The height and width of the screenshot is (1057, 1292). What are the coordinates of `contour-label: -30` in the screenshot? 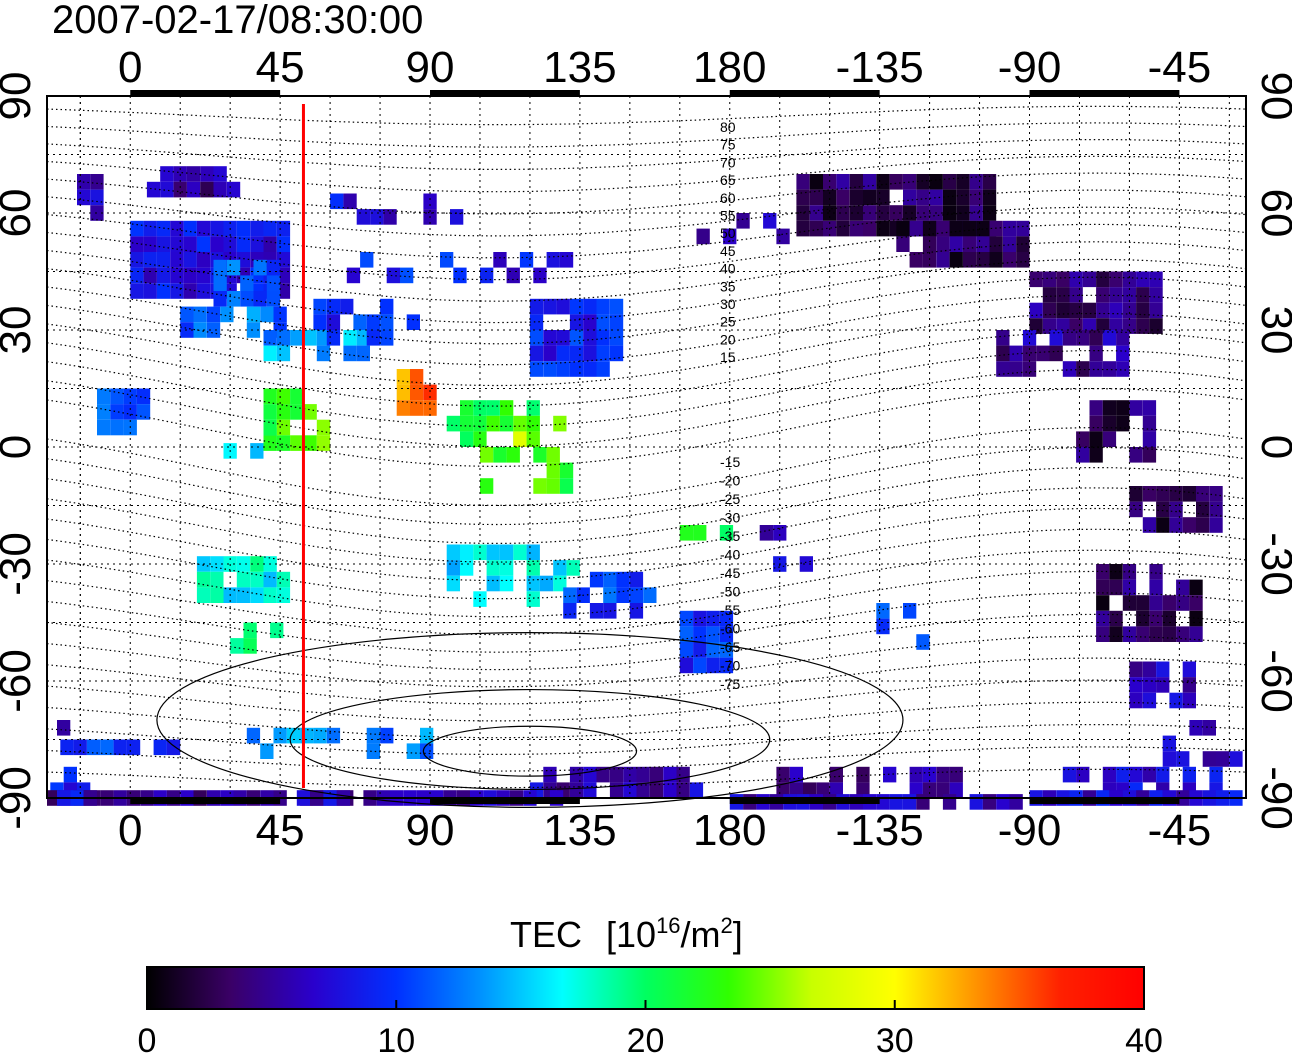 It's located at (730, 518).